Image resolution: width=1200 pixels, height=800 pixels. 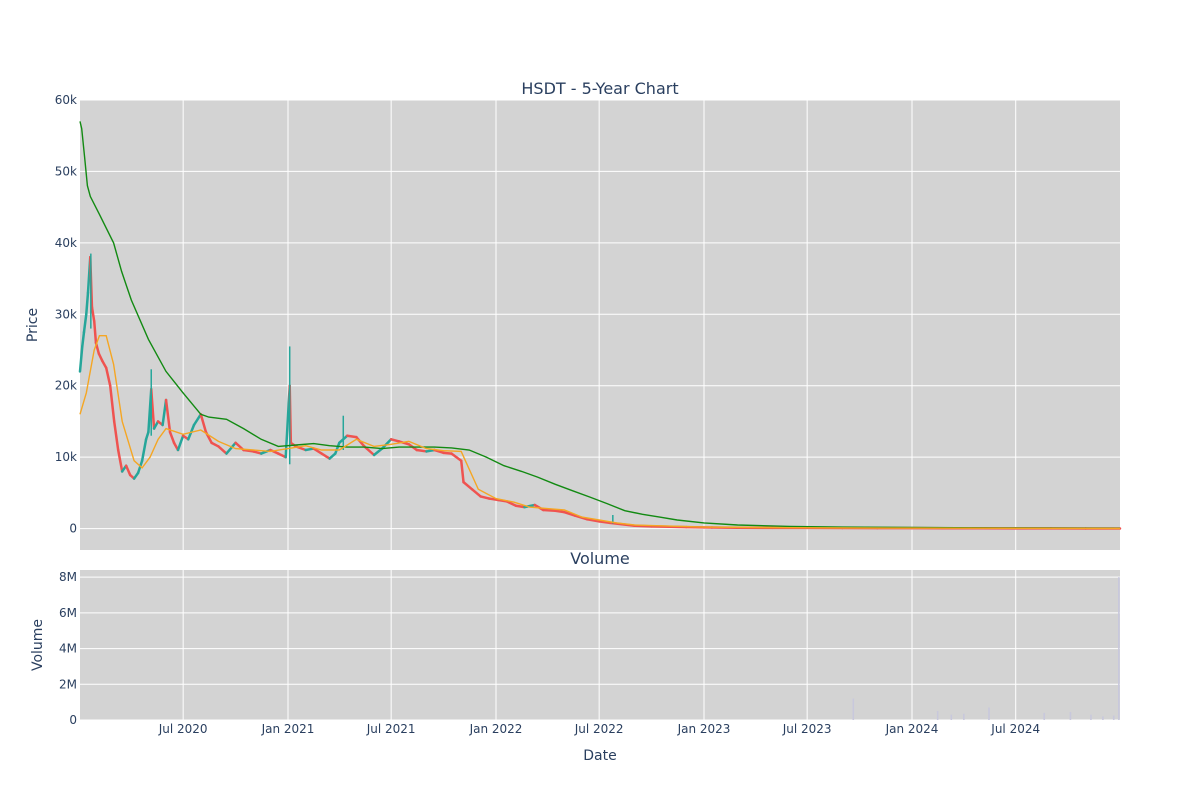 I want to click on x-tick-label: Jan 2022, so click(x=496, y=729).